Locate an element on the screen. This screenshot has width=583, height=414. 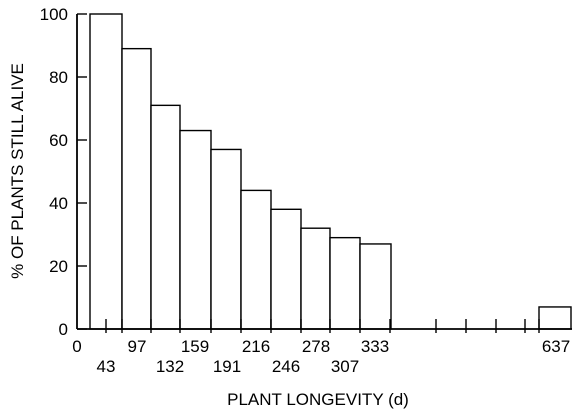
x-tick-label-191: 191 is located at coordinates (227, 366).